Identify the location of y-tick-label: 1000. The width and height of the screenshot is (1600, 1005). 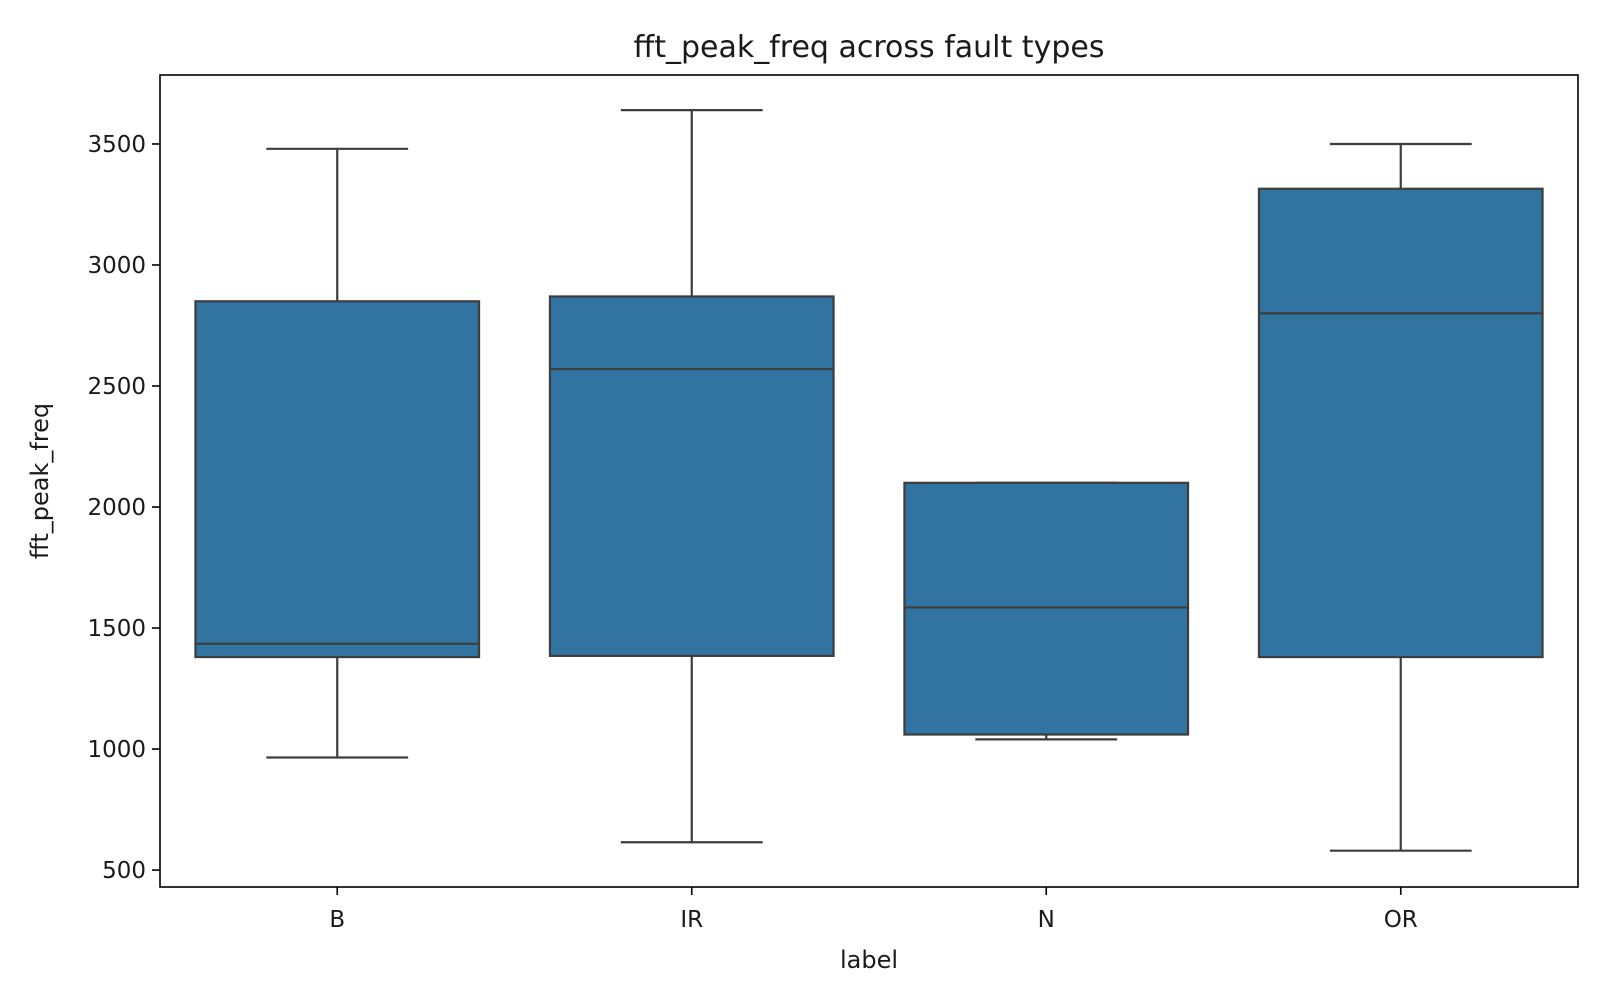
(116, 750).